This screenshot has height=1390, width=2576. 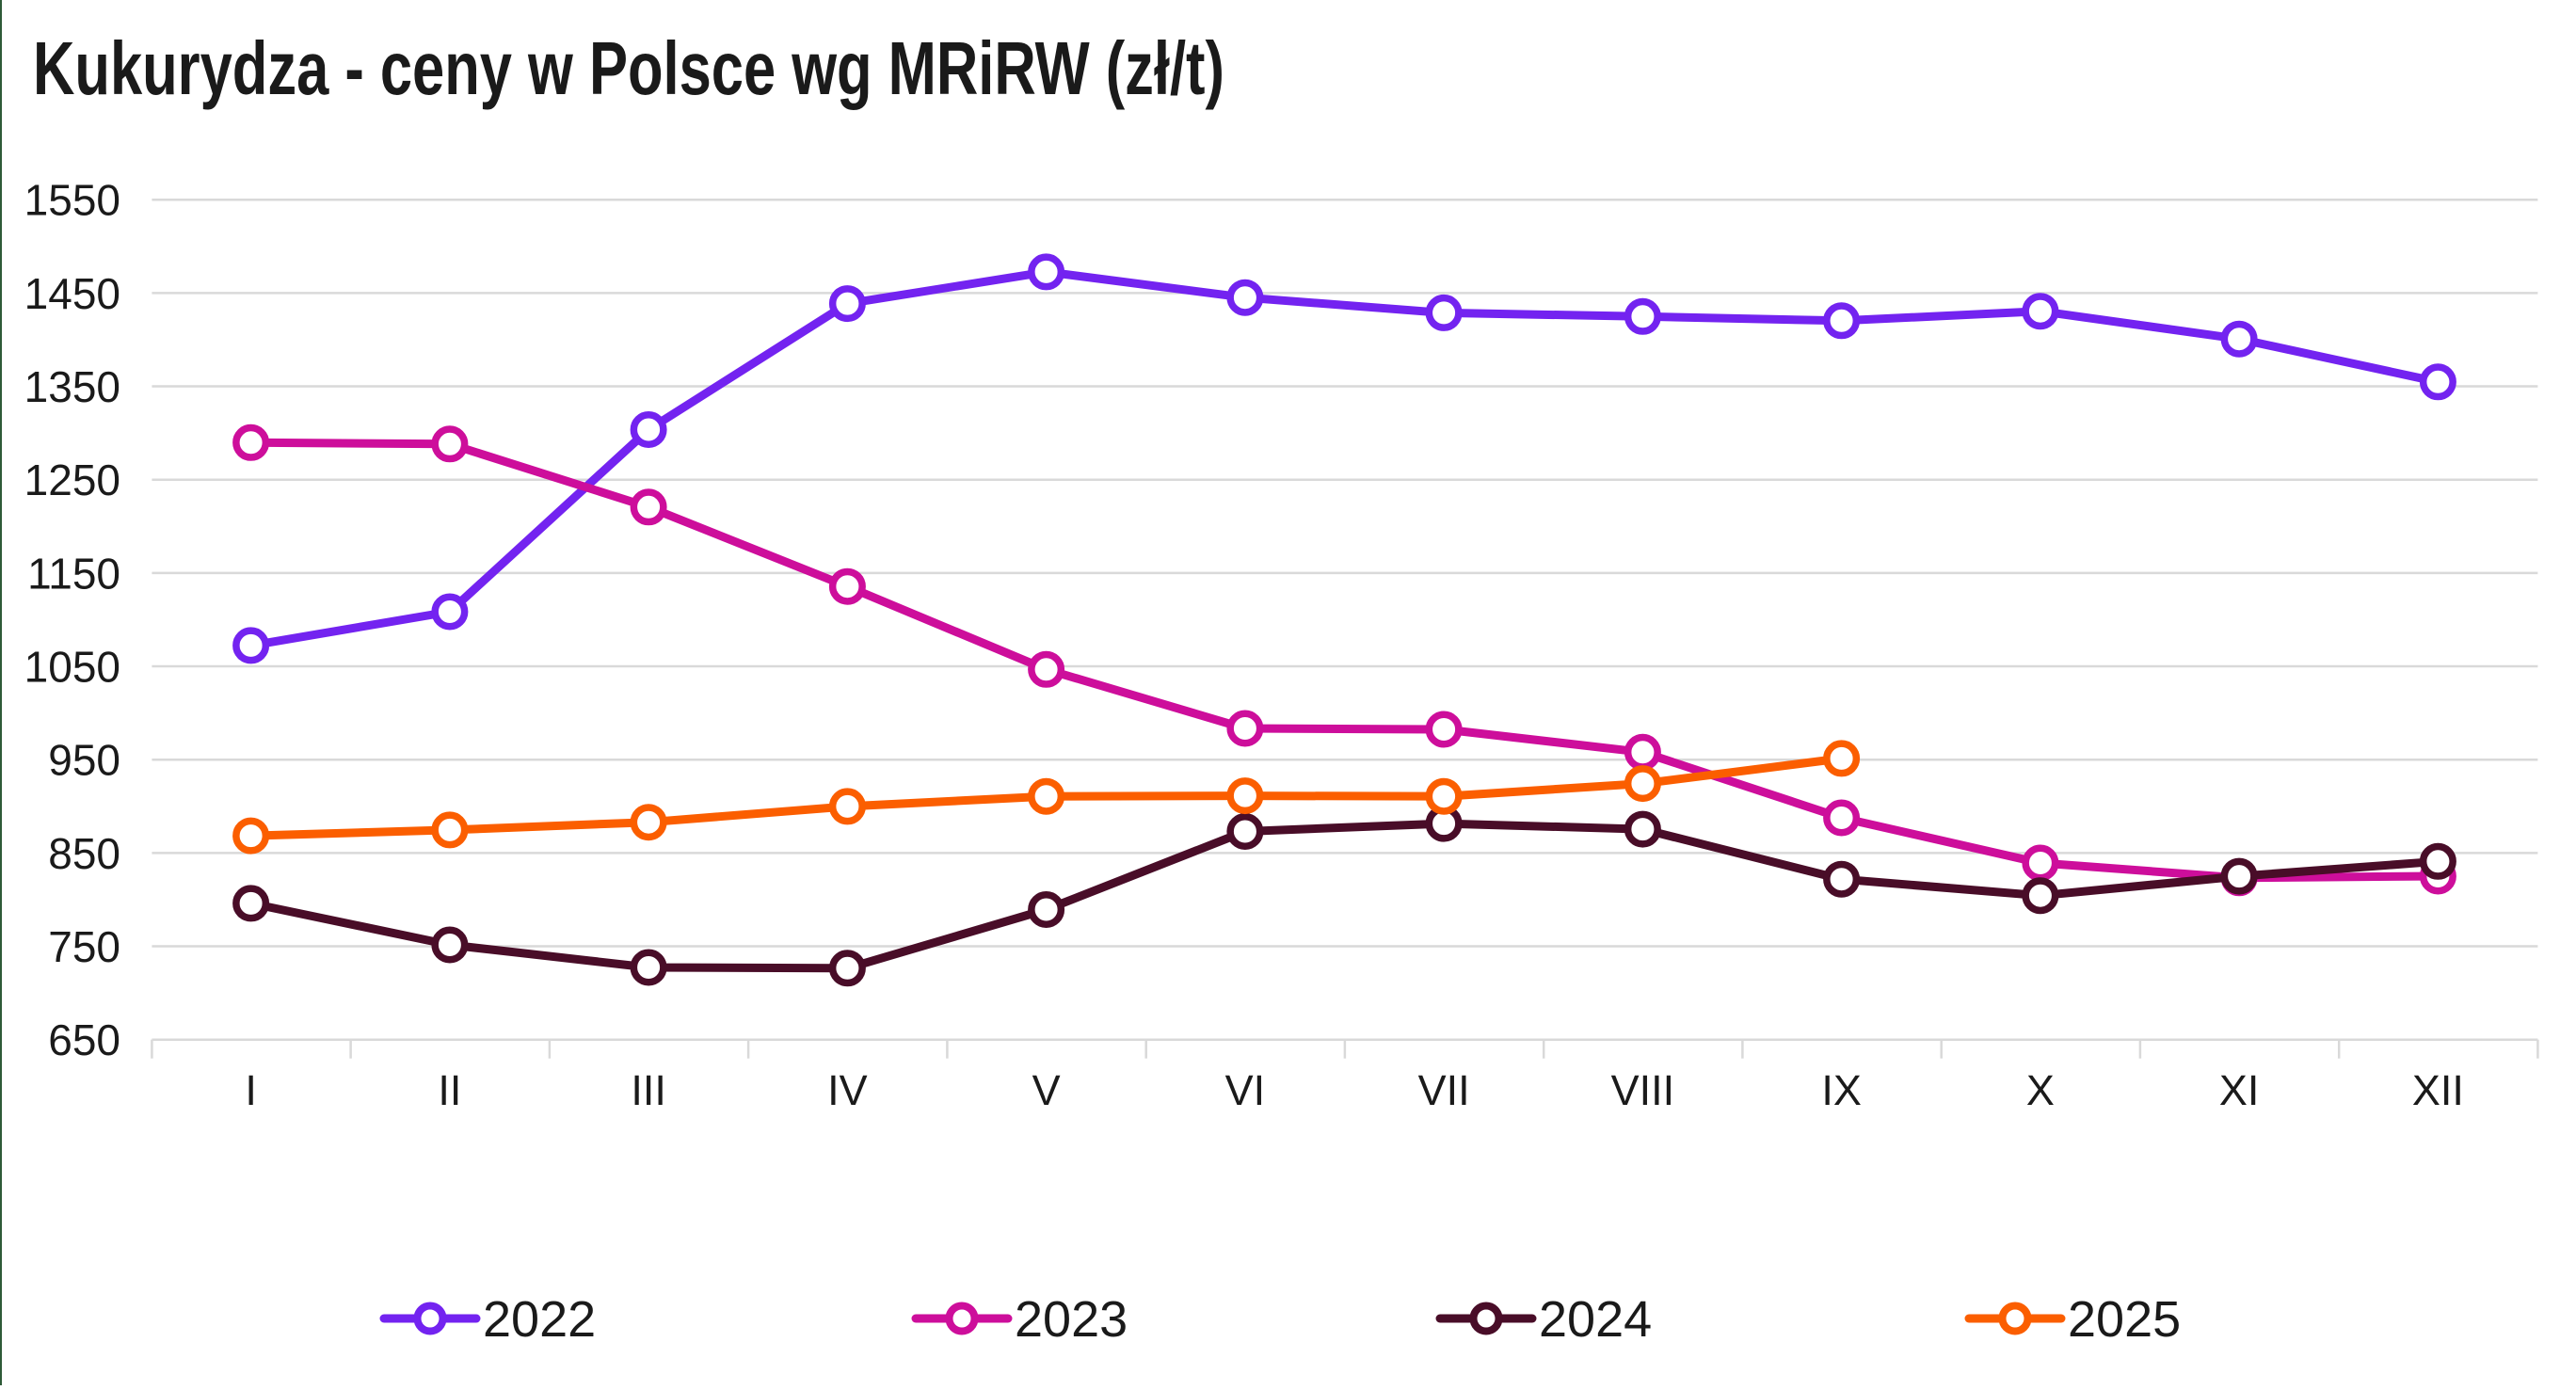 I want to click on svg-text: VIII, so click(x=1643, y=1090).